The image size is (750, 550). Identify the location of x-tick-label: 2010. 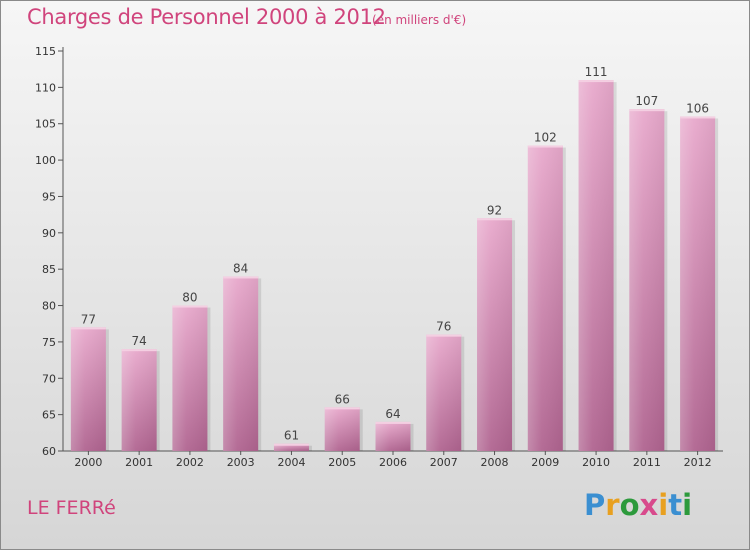
(596, 462).